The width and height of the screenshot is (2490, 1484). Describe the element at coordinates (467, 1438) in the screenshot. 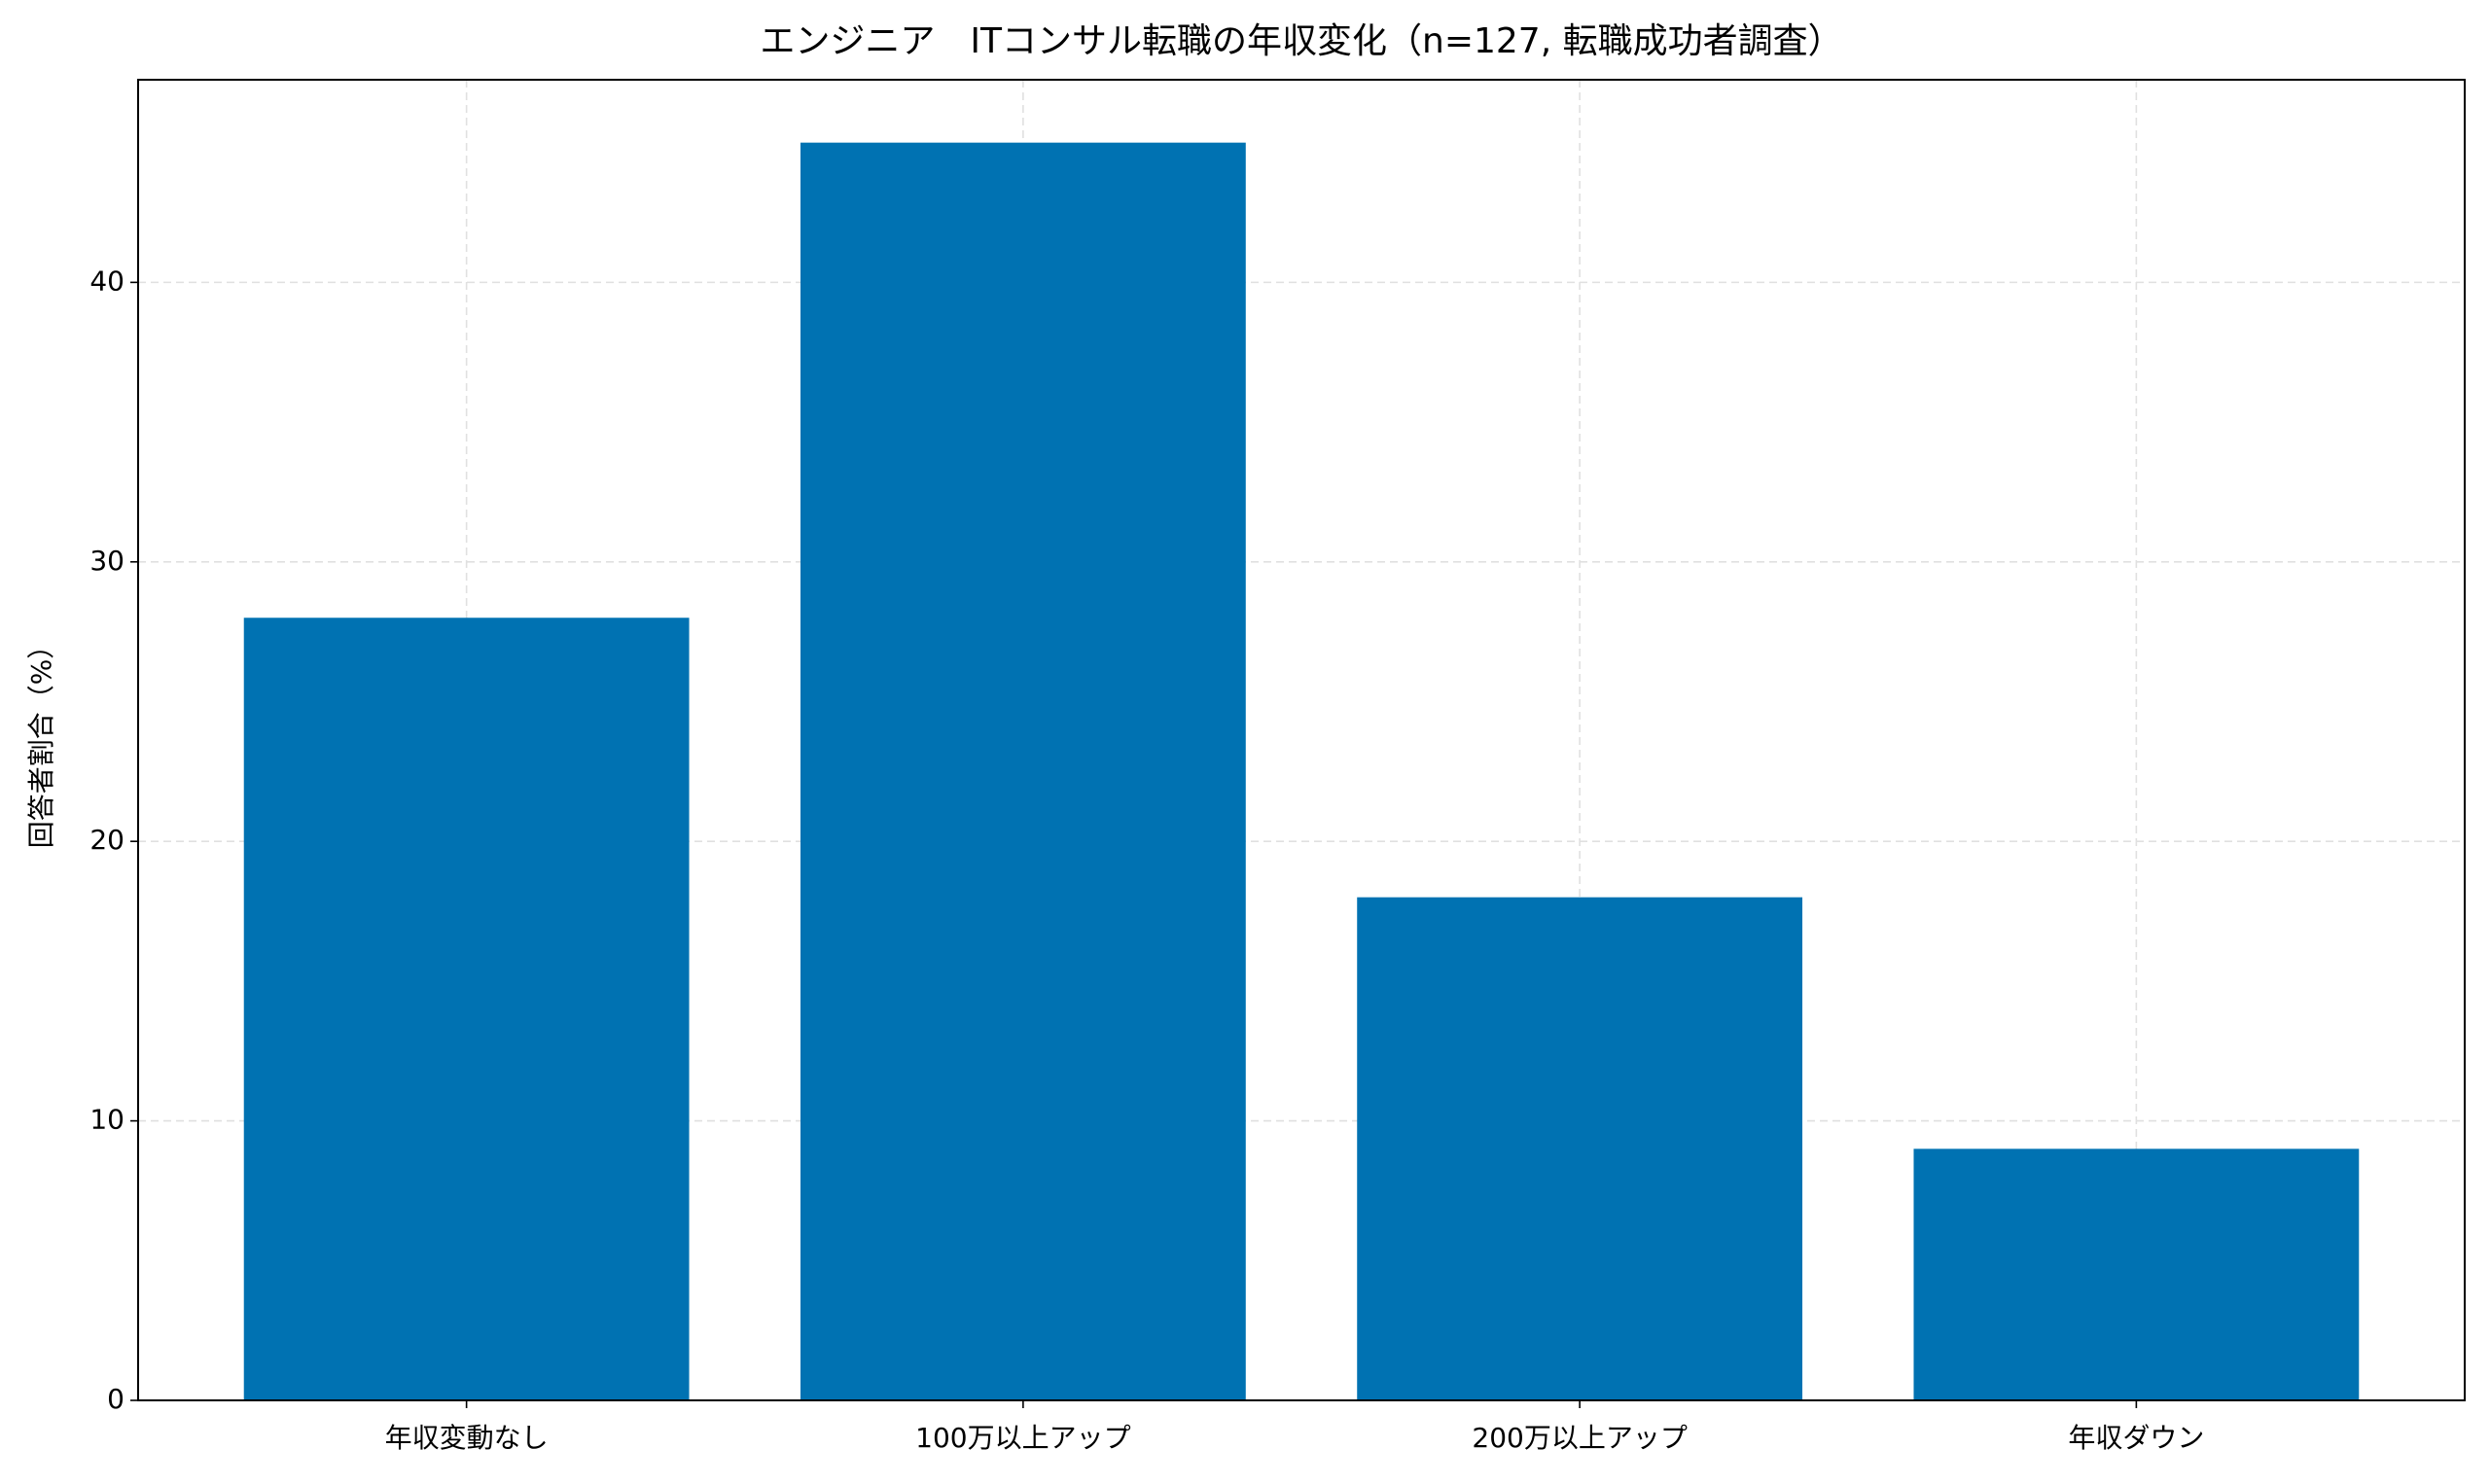

I see `x-tick-label: 年収変動なし` at that location.